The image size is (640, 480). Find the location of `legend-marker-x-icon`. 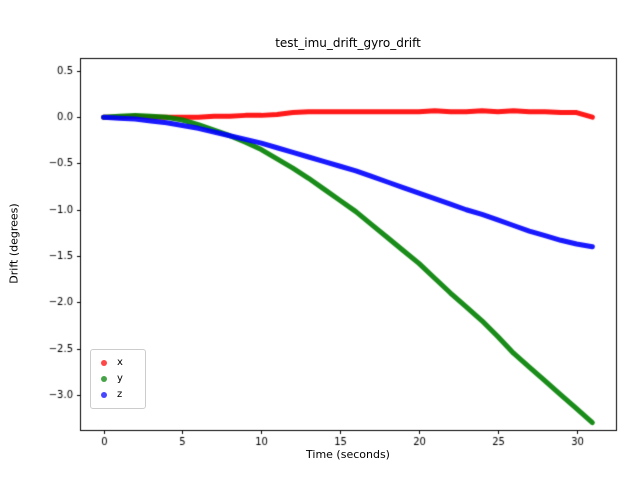

legend-marker-x-icon is located at coordinates (104, 363).